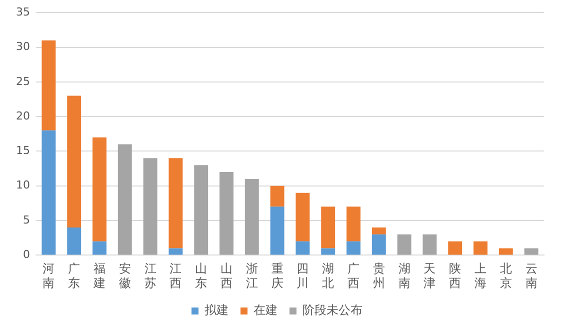 The width and height of the screenshot is (564, 329). What do you see at coordinates (26, 219) in the screenshot?
I see `y-tick-label: 5` at bounding box center [26, 219].